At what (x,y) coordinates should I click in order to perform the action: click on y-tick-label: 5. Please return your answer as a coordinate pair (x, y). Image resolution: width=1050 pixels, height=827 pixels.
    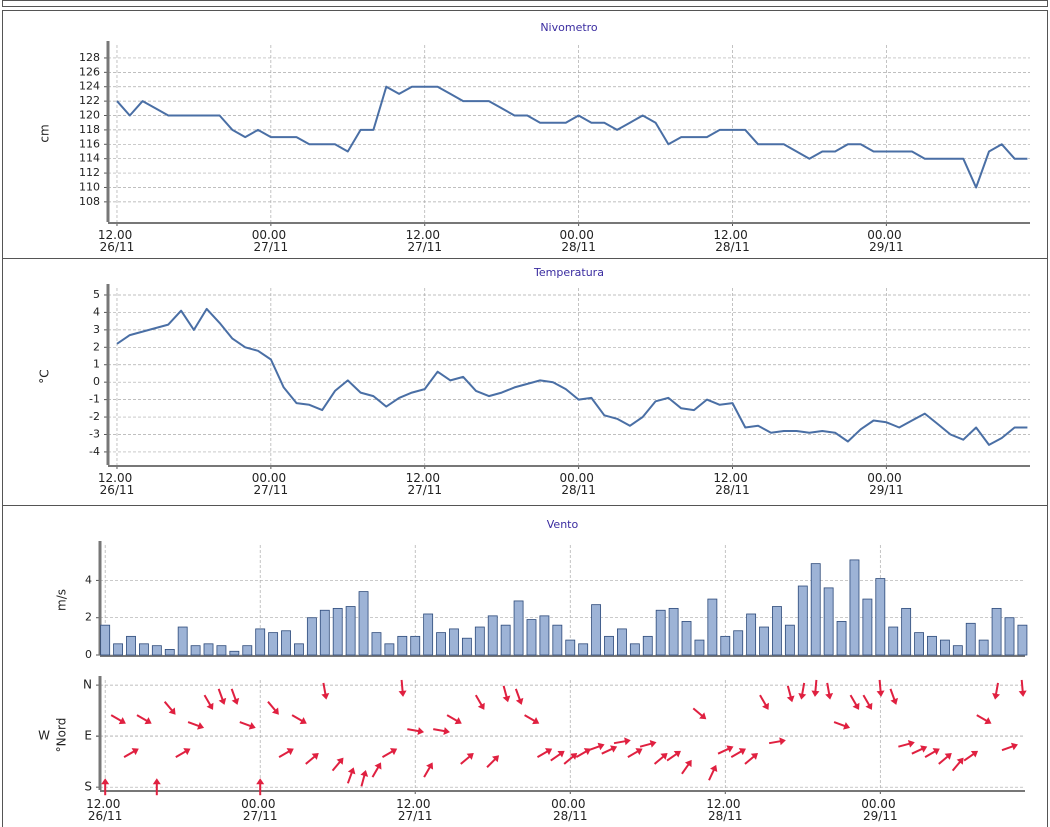
    Looking at the image, I should click on (96, 294).